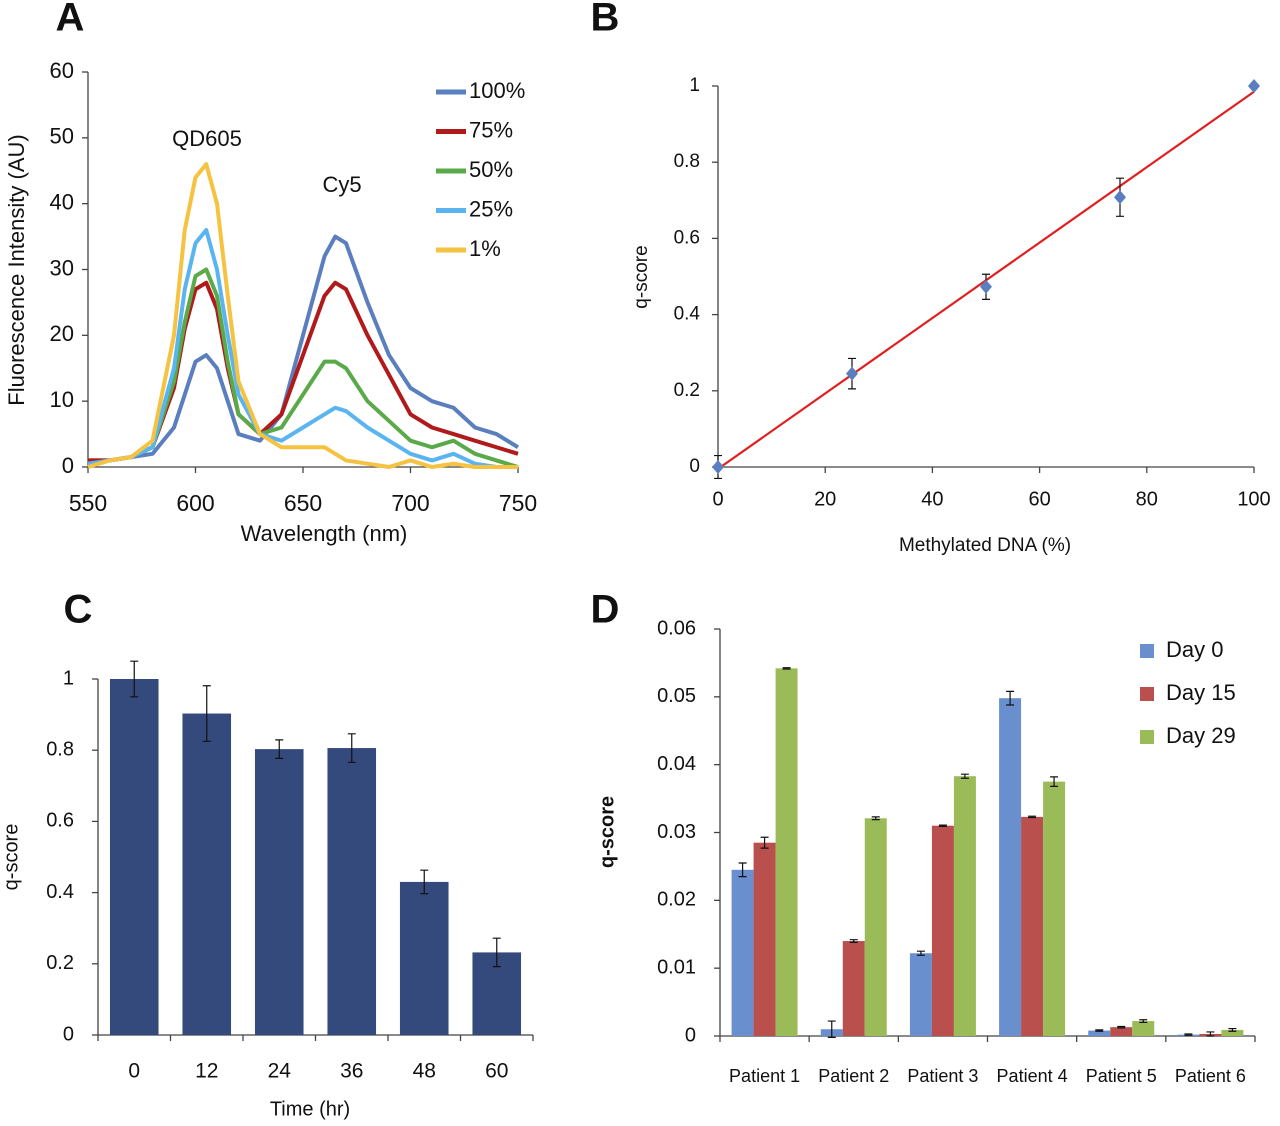  I want to click on x-tick-label: 20, so click(825, 499).